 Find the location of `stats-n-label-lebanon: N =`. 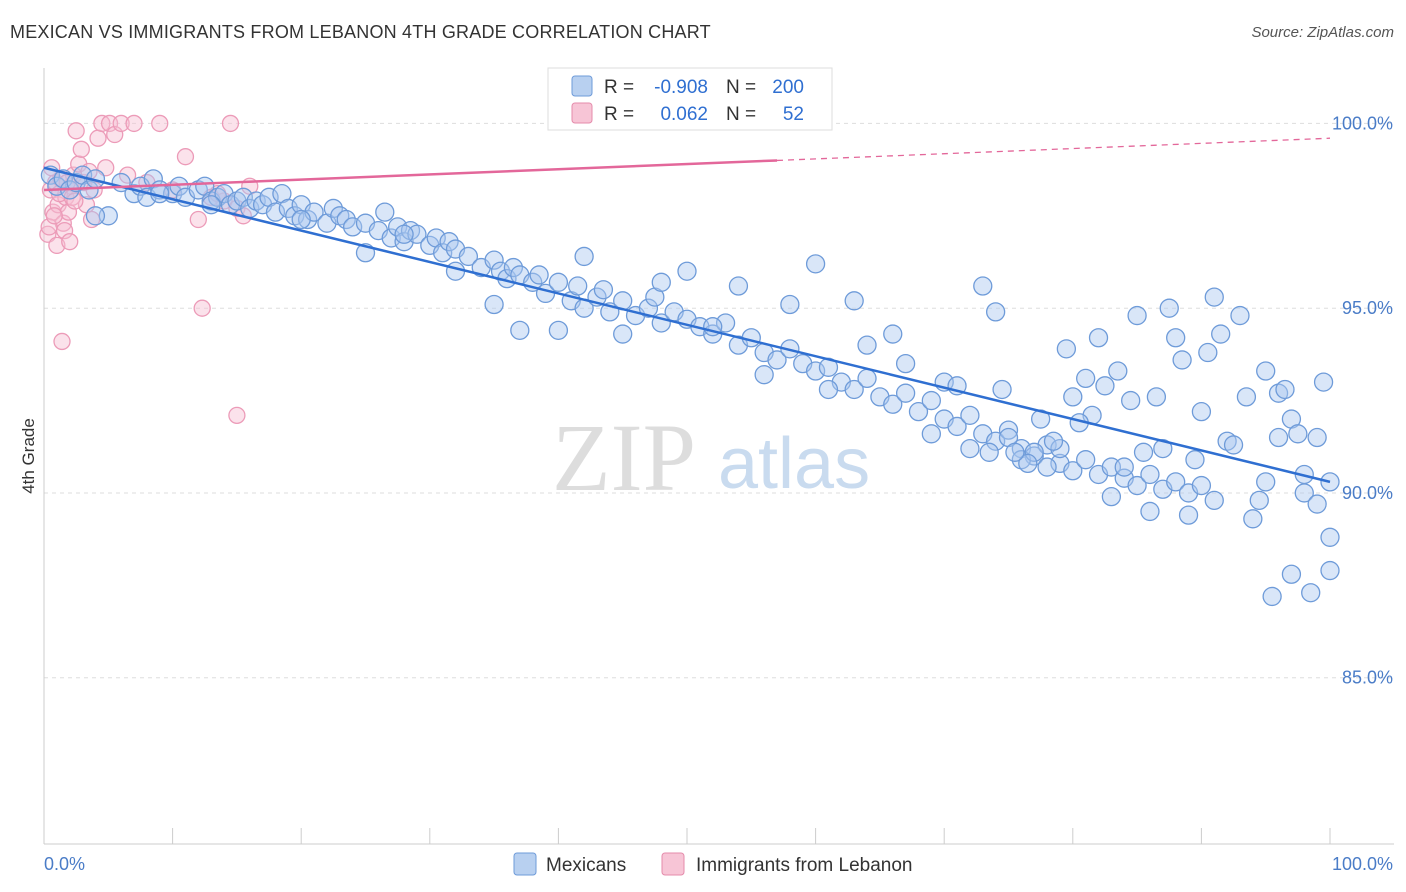

stats-n-label-lebanon: N = is located at coordinates (741, 114).